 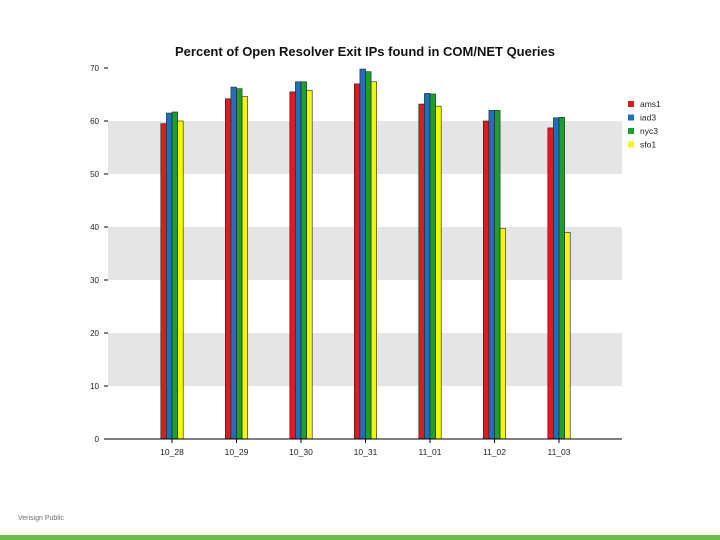 I want to click on y-axis: 0 10 20 30 40 50 60 70, so click(x=99, y=254).